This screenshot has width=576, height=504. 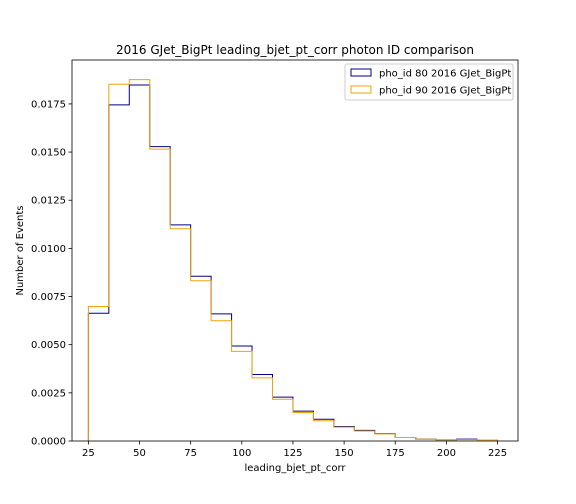 What do you see at coordinates (48, 201) in the screenshot?
I see `y-tick-label: 0.0125` at bounding box center [48, 201].